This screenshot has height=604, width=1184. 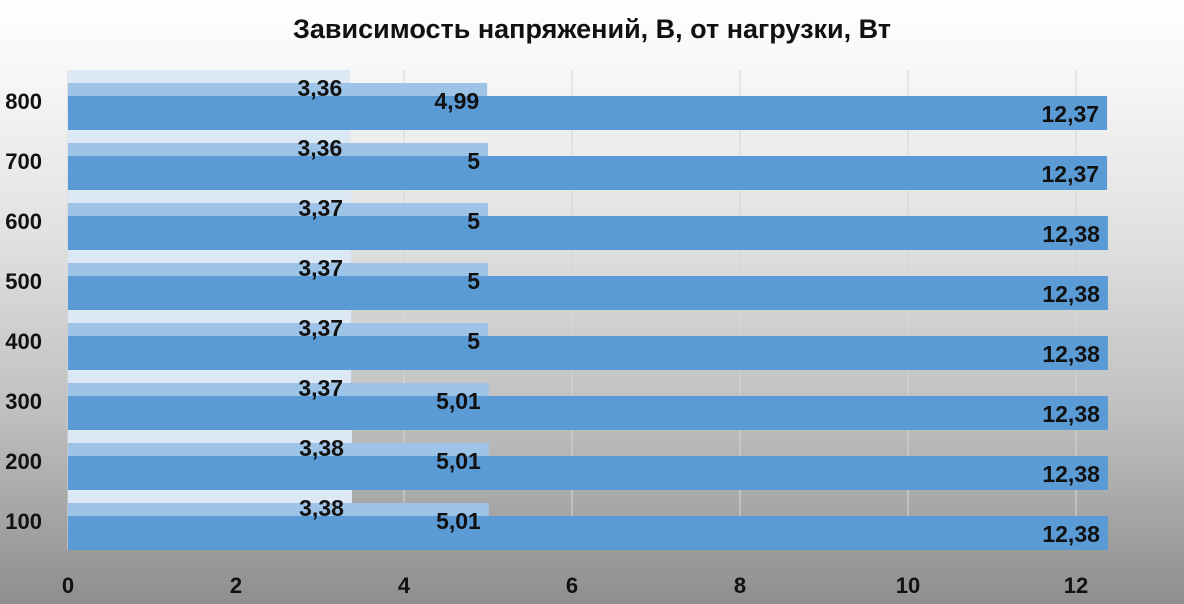 I want to click on x-axis-ticks: 0 2 4 6 8 10 12, so click(x=575, y=585).